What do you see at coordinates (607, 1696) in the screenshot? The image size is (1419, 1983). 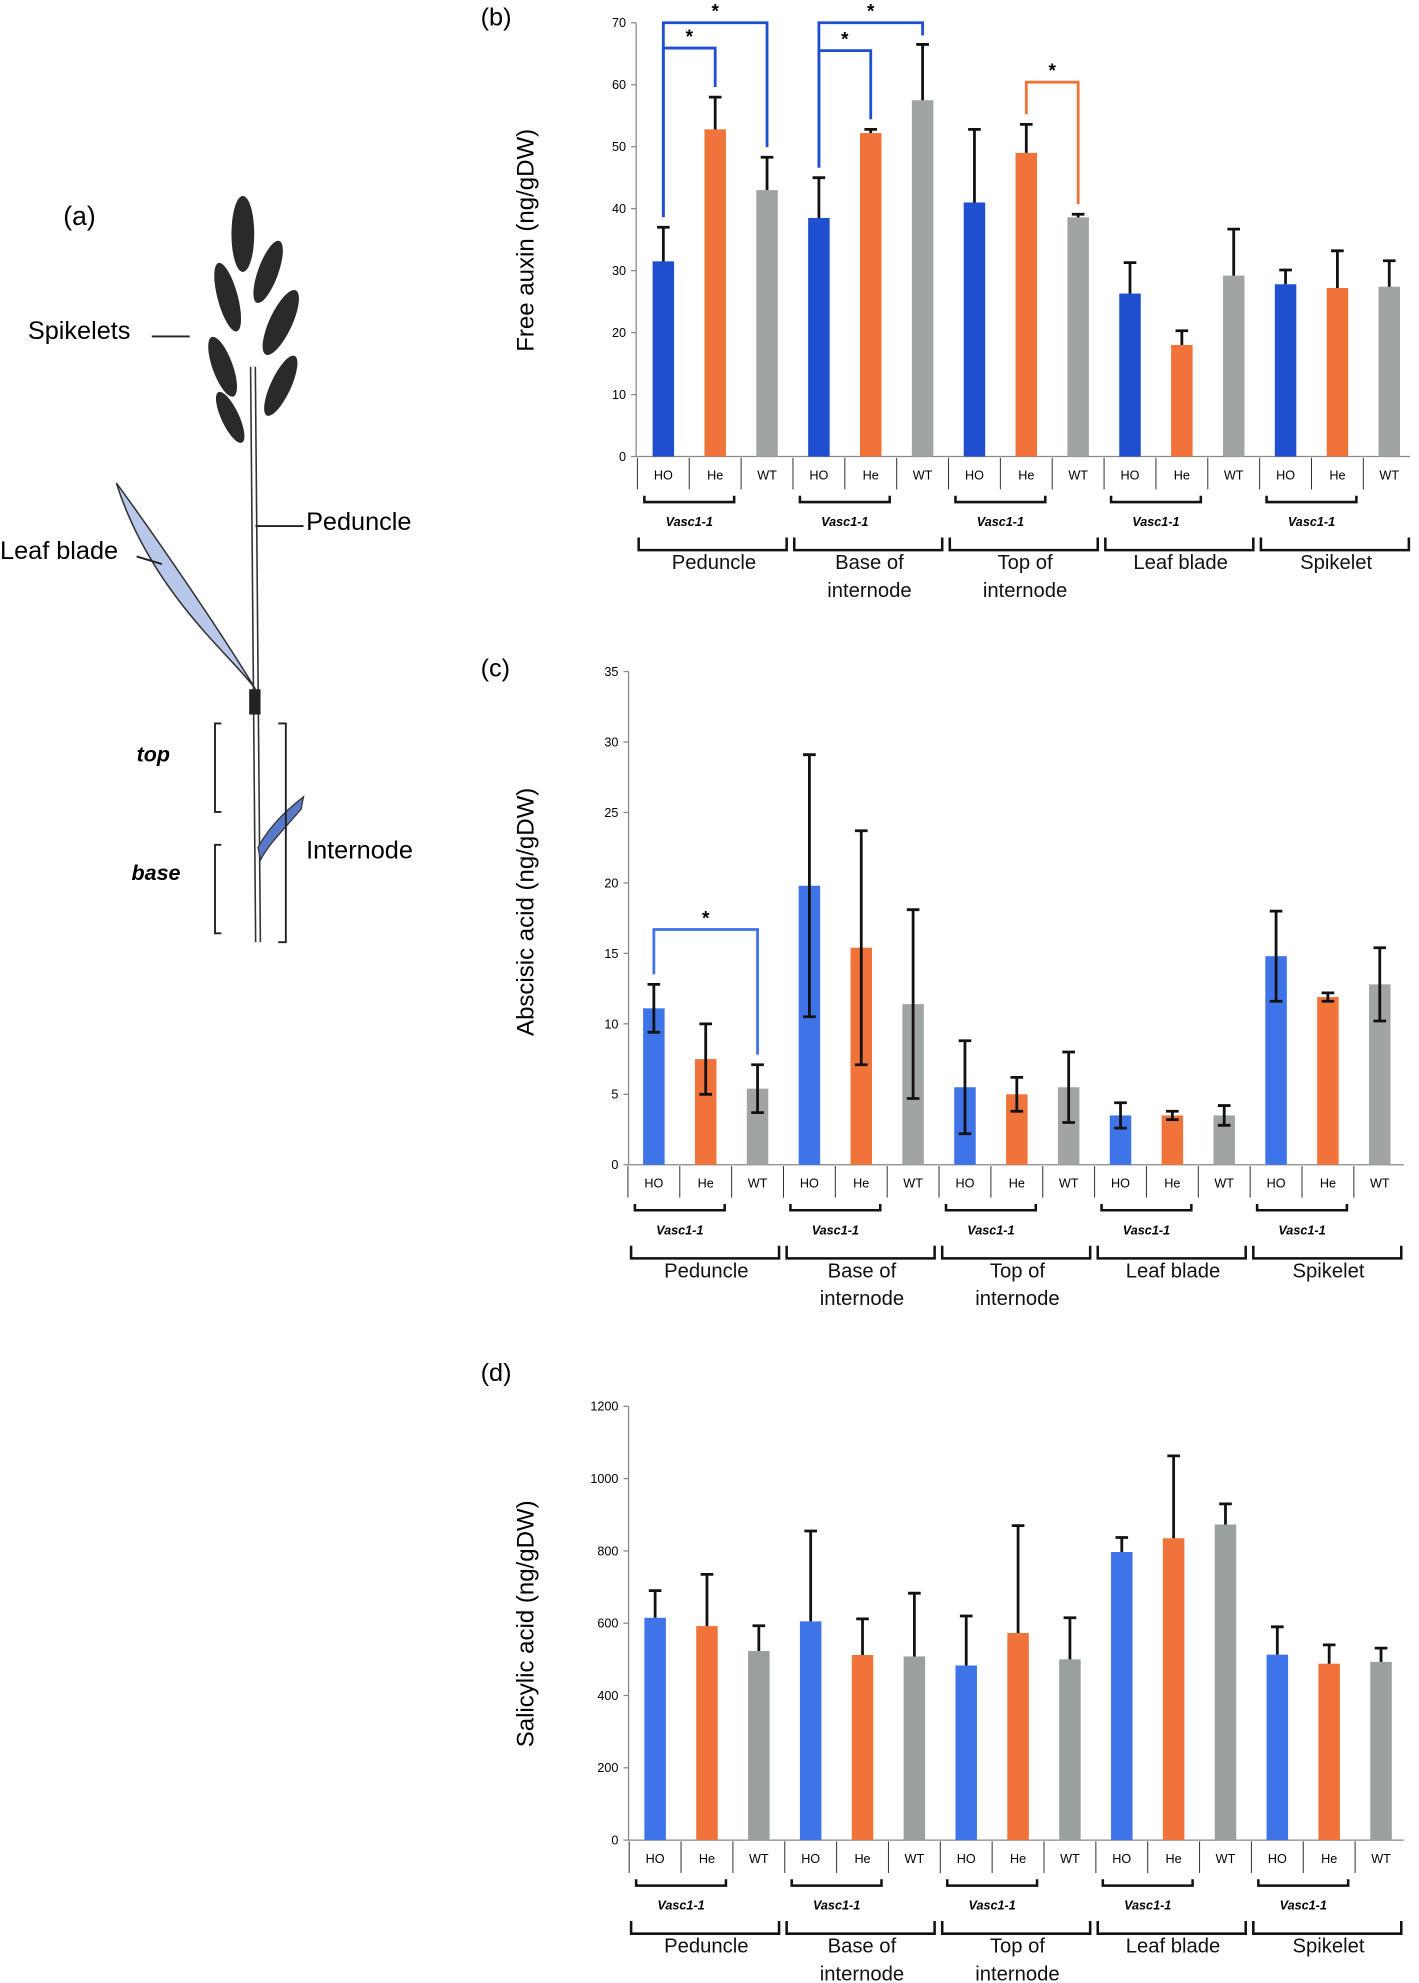 I see `y-tick-label: 400` at bounding box center [607, 1696].